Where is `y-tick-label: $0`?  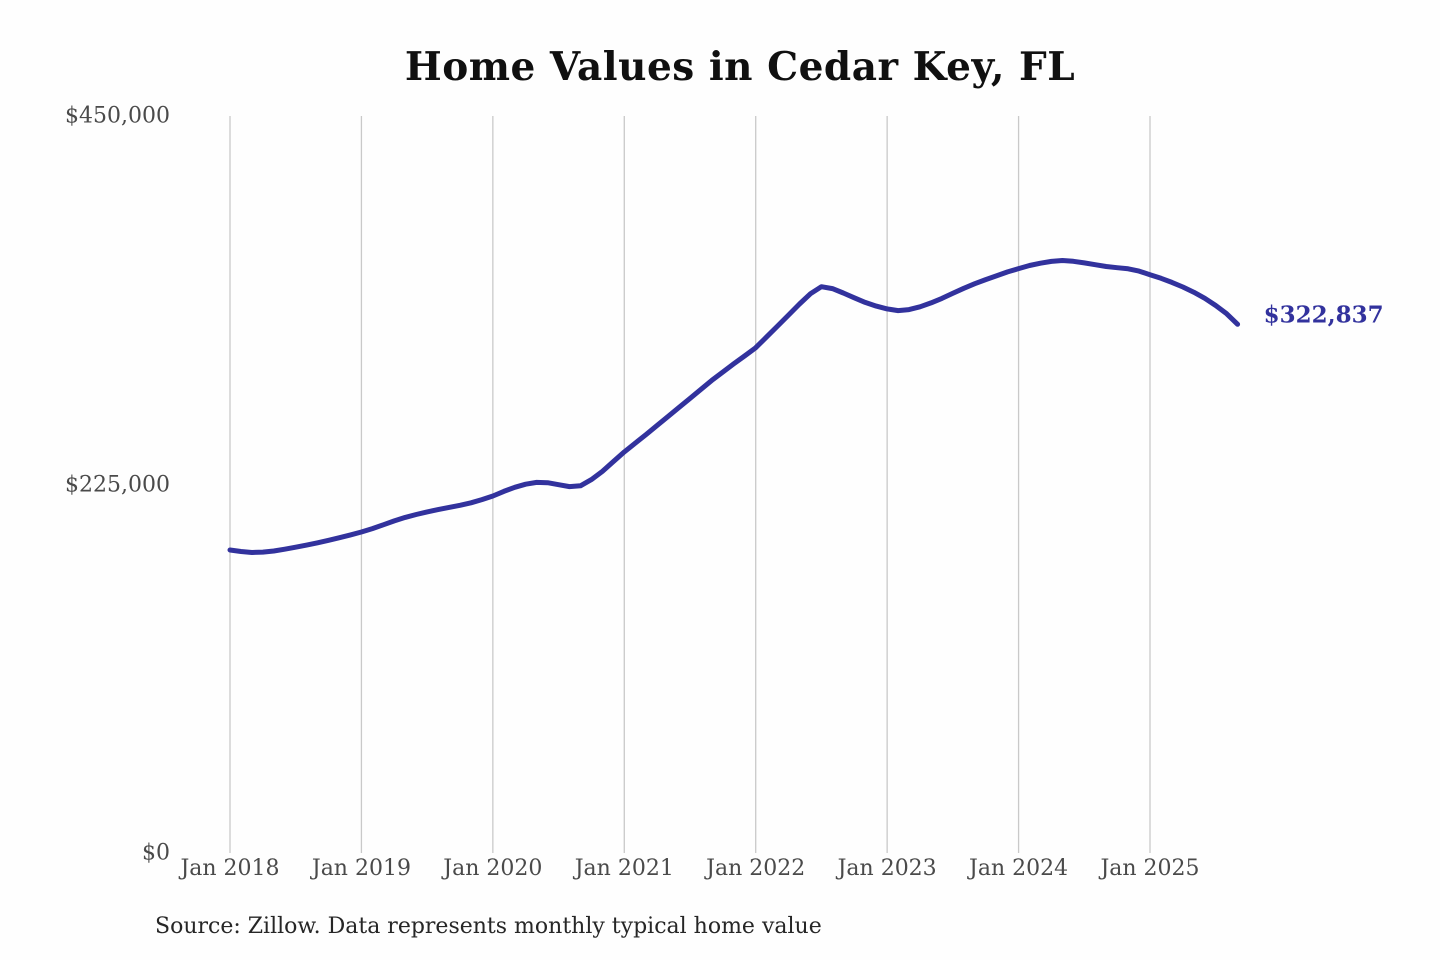 y-tick-label: $0 is located at coordinates (156, 853).